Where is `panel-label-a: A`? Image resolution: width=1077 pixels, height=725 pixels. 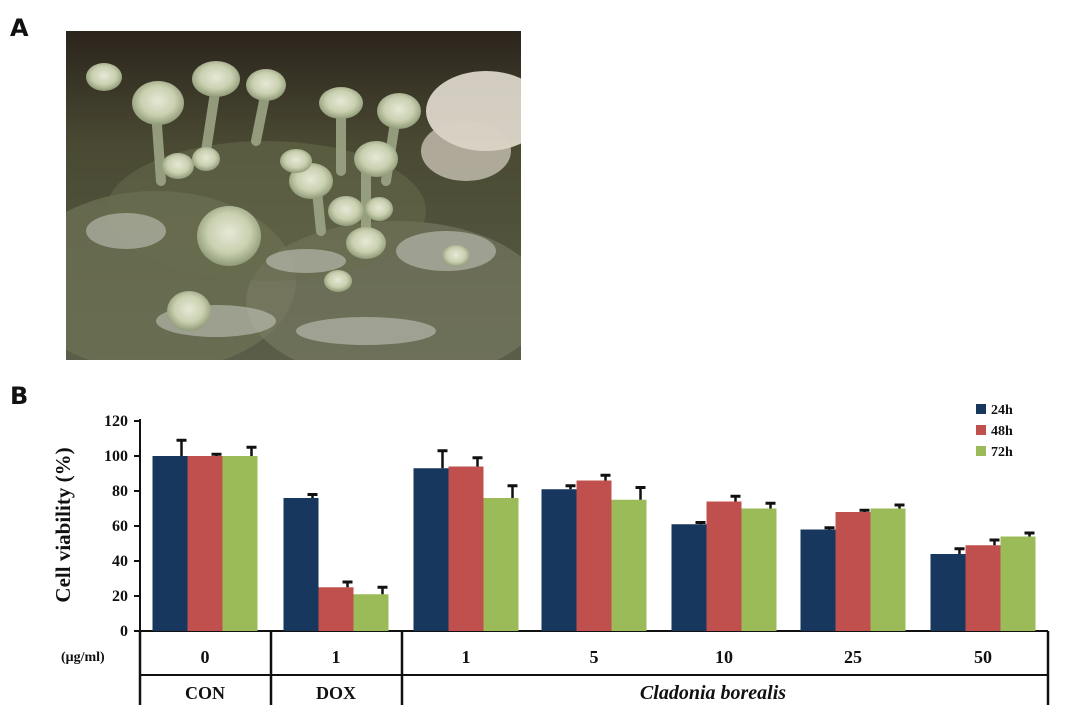
panel-label-a: A is located at coordinates (19, 28).